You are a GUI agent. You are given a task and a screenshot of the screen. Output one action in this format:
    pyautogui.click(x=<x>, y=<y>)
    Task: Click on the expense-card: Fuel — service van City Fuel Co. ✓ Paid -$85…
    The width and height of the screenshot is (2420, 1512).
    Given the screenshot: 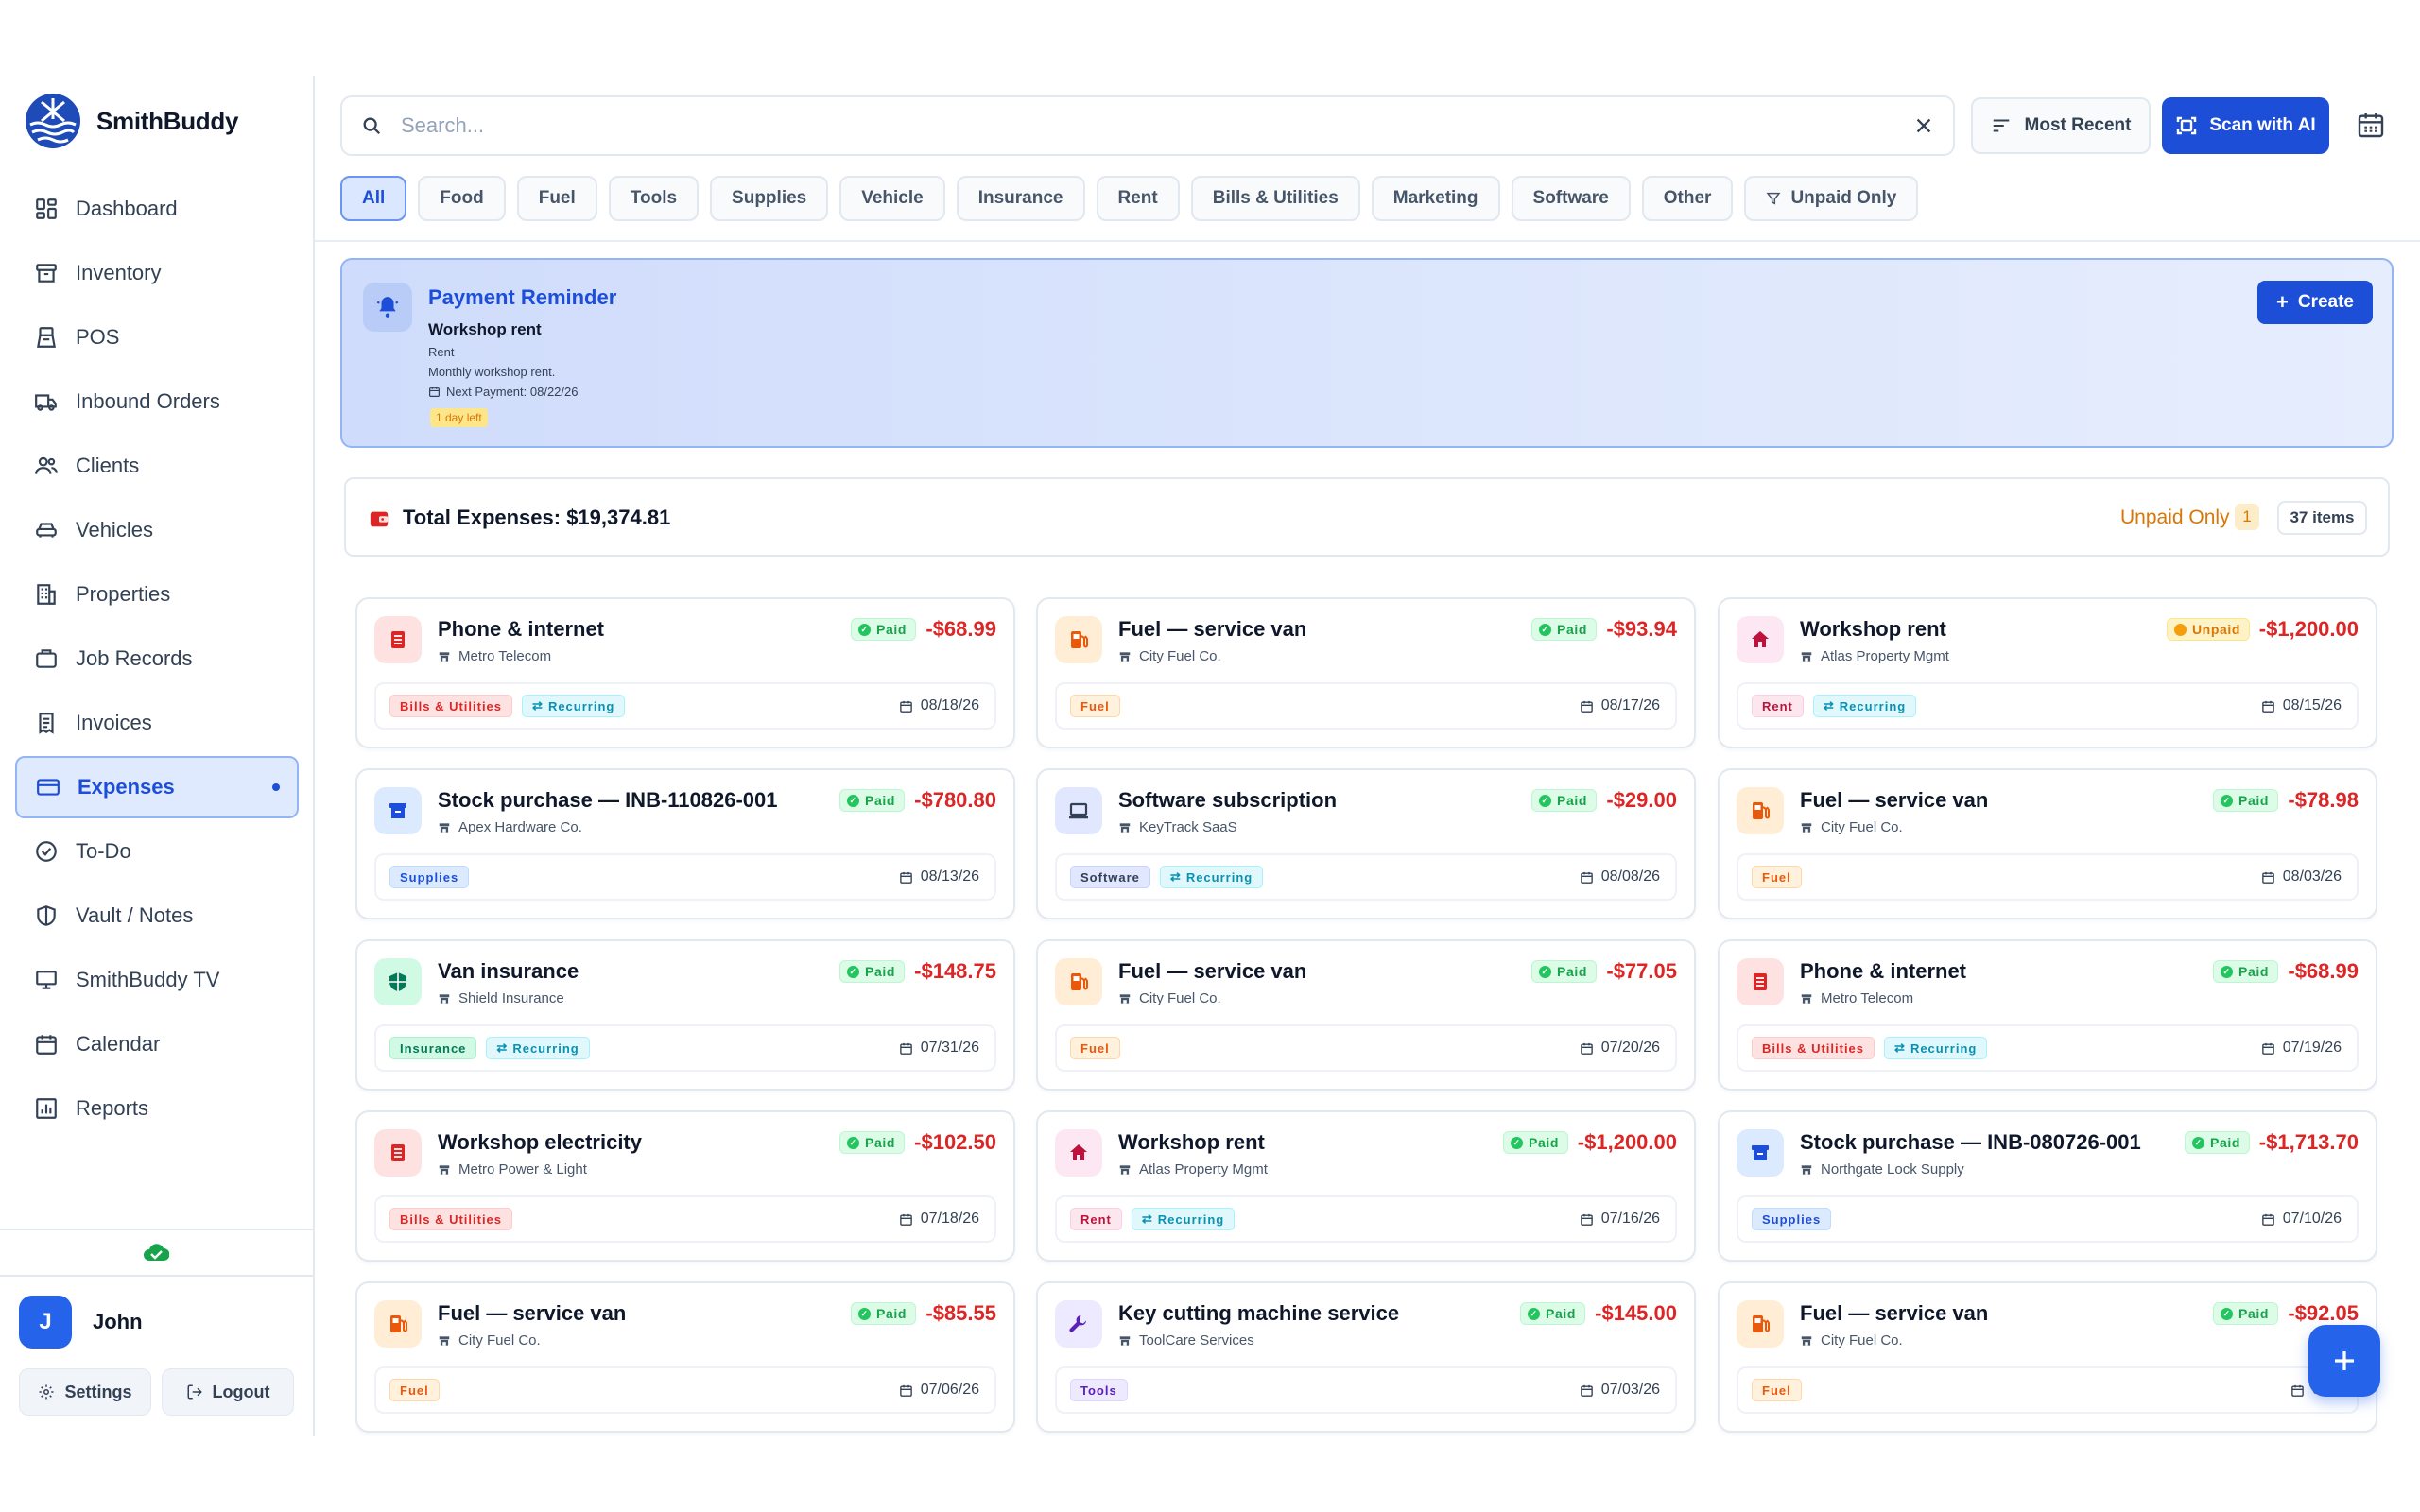 What is the action you would take?
    pyautogui.click(x=685, y=1357)
    